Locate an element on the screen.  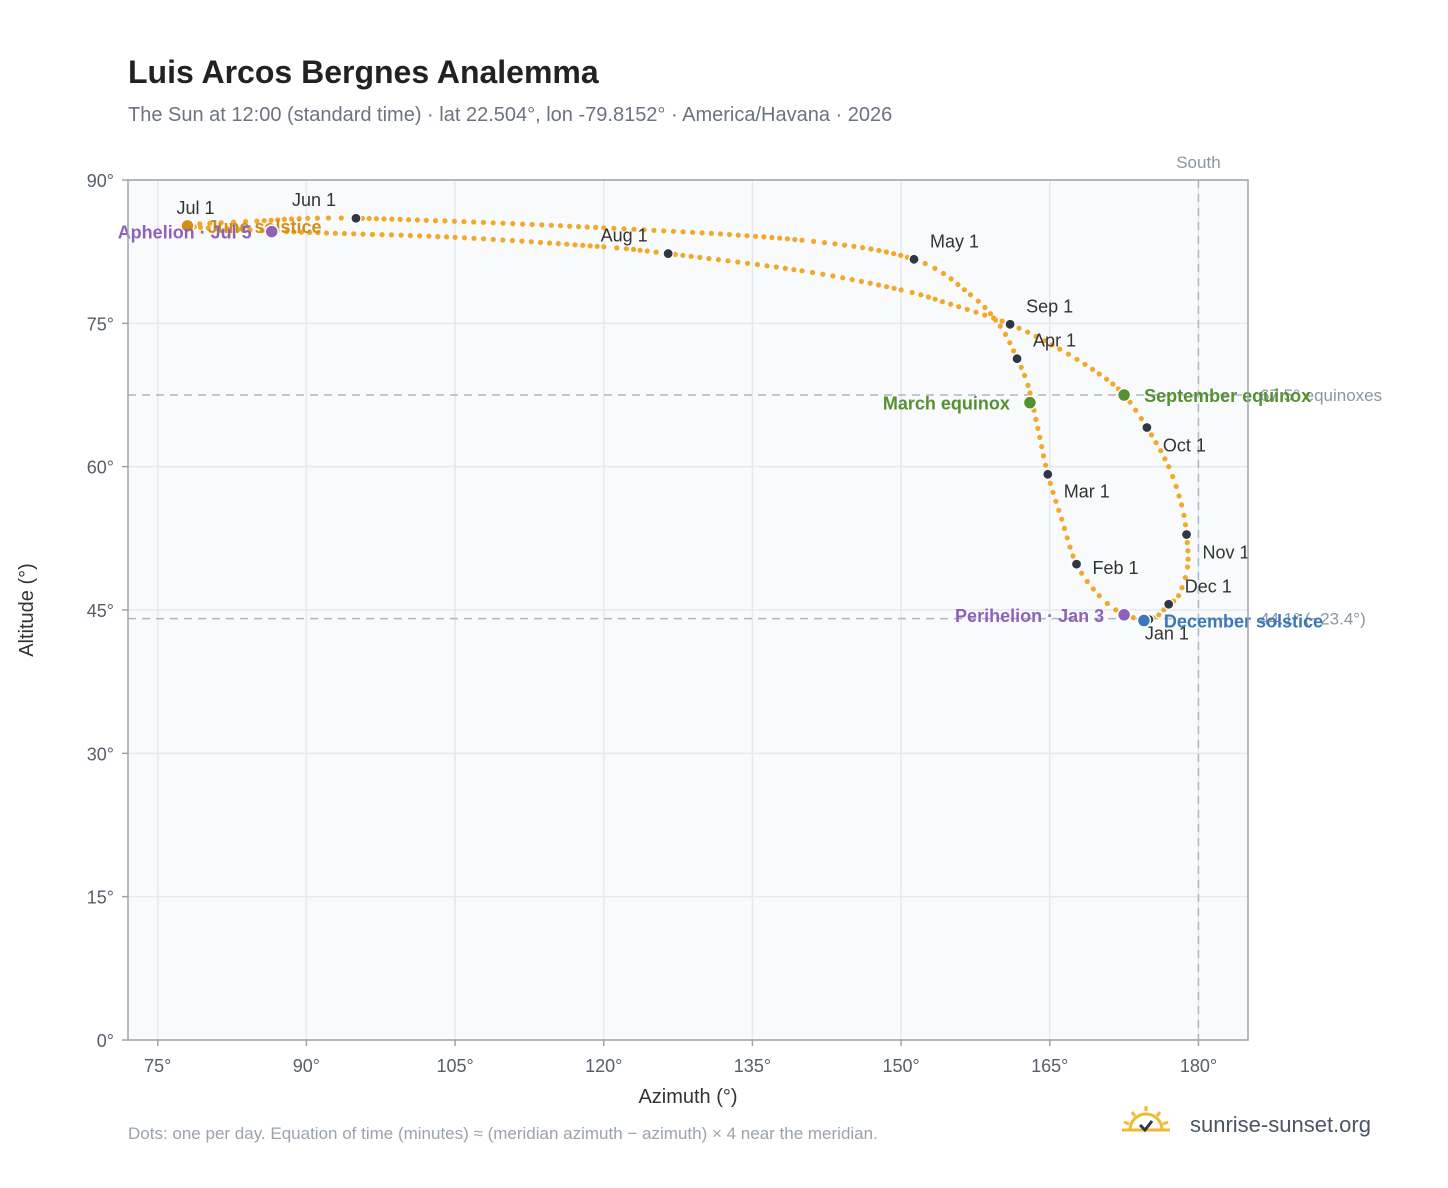
month-label: Jun 1 is located at coordinates (314, 200).